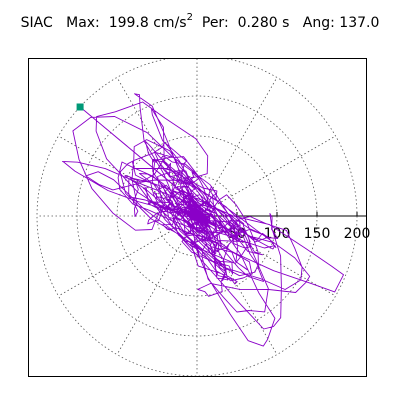 The height and width of the screenshot is (400, 400). Describe the element at coordinates (170, 23) in the screenshot. I see `title-max-unit: cm/s` at that location.